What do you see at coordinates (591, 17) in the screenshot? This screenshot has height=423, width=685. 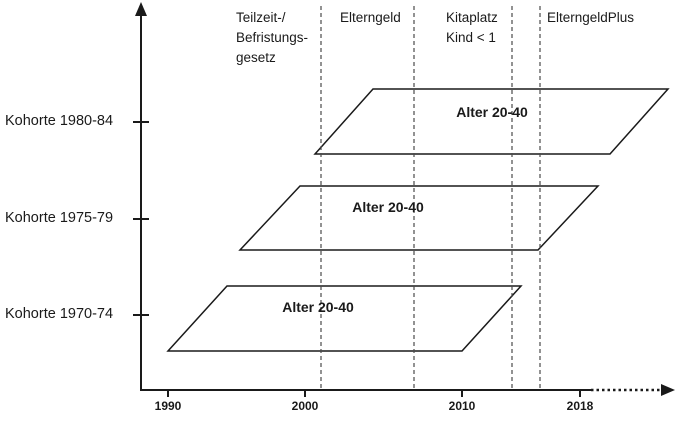 I see `reform-label-elterngeldplus: ElterngeldPlus` at bounding box center [591, 17].